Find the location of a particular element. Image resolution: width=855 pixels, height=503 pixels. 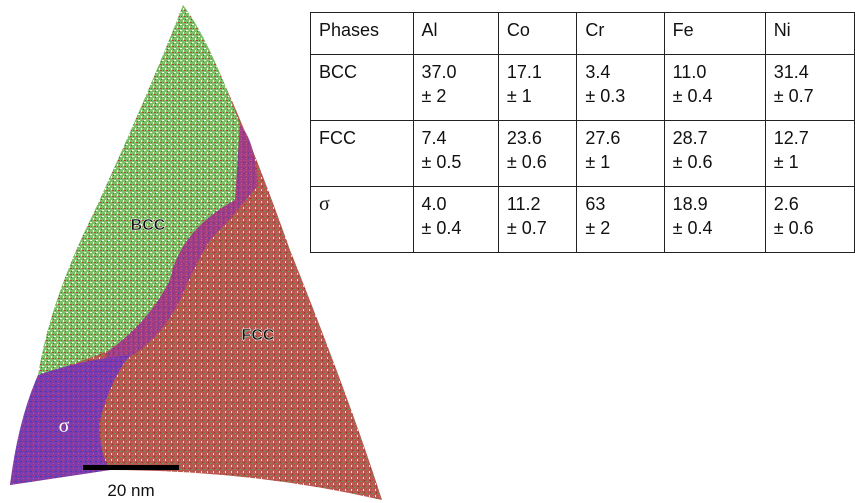

cell-value: 28.7 is located at coordinates (690, 138).